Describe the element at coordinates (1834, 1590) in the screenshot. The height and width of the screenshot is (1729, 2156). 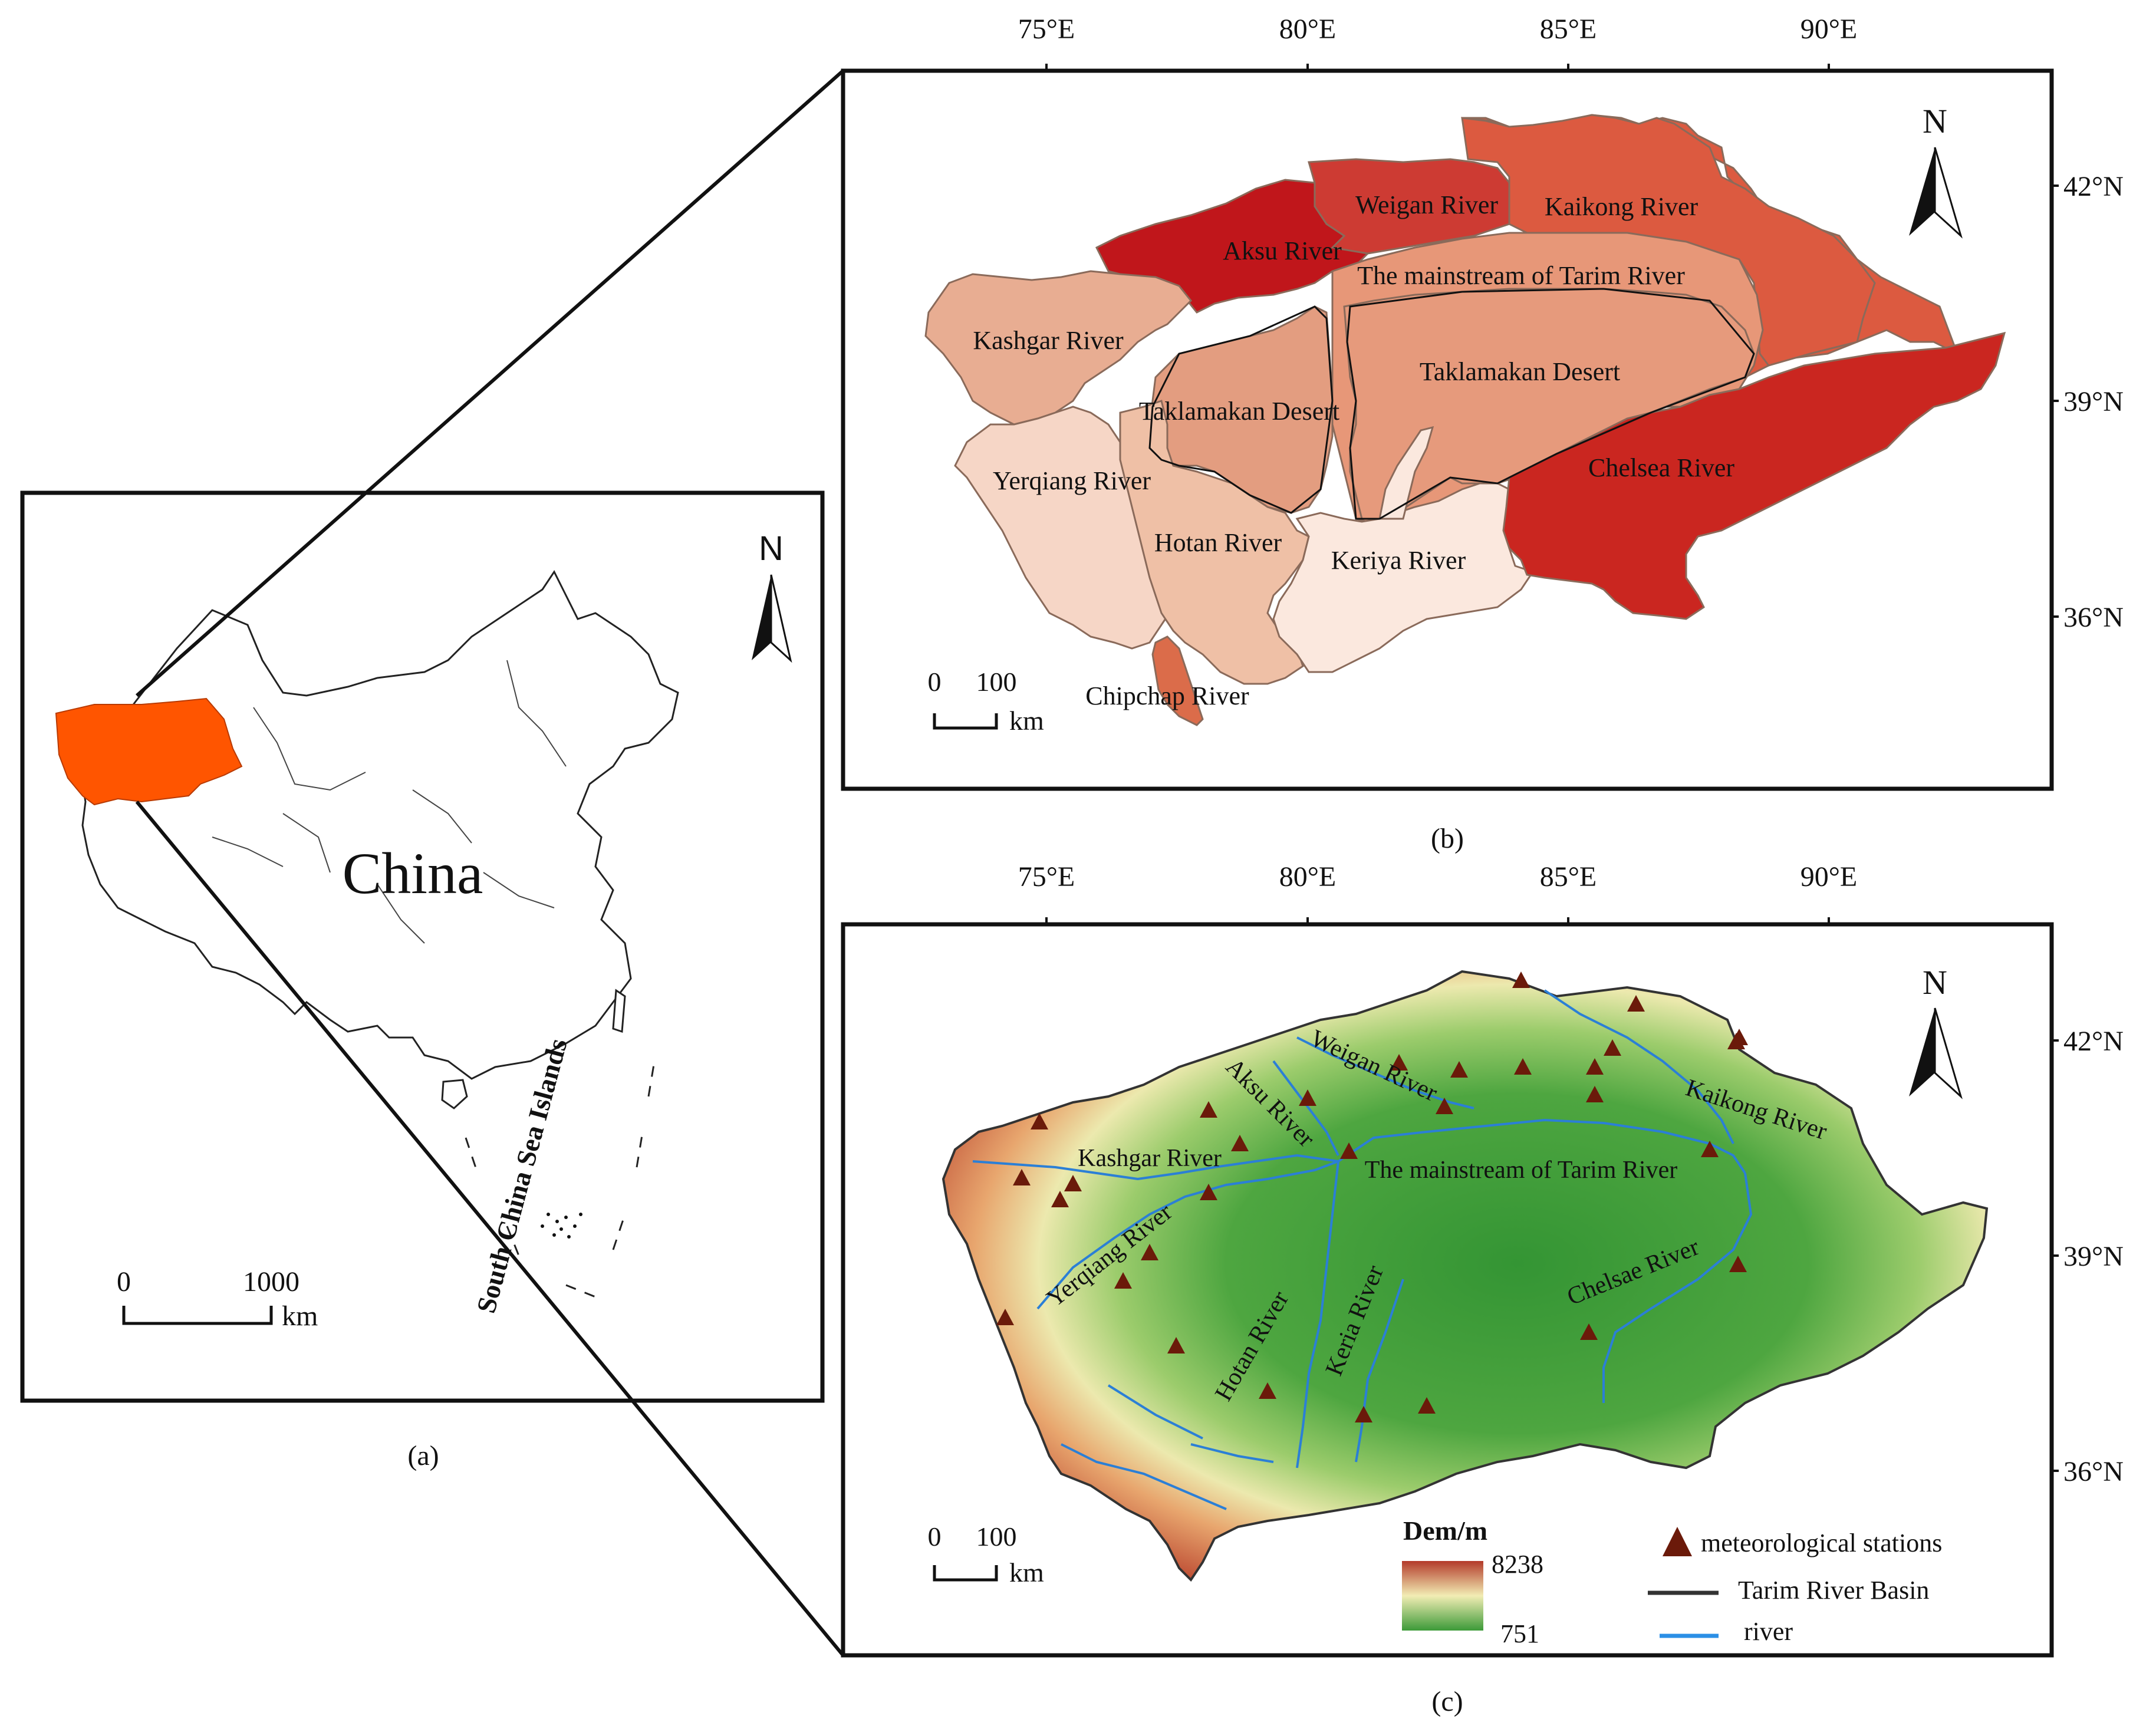
I see `legend-basin-label: Tarim River Basin` at that location.